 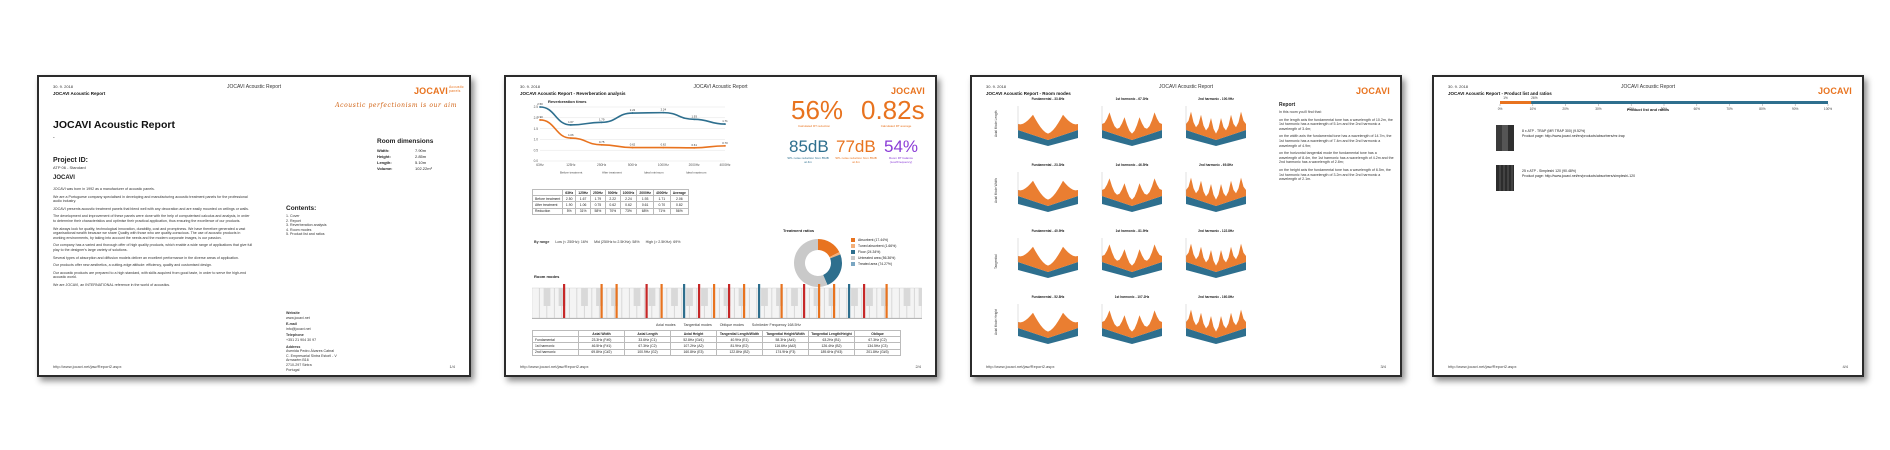 What do you see at coordinates (1516, 102) in the screenshot?
I see `ratio-bar-fill` at bounding box center [1516, 102].